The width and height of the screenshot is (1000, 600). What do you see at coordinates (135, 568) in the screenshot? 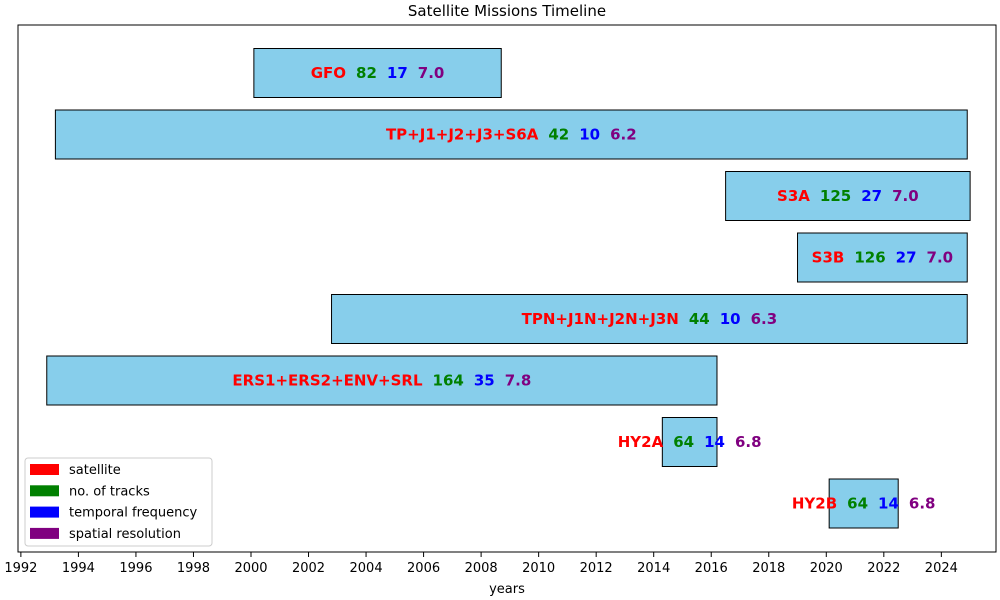
I see `x-tick-label: 1996` at bounding box center [135, 568].